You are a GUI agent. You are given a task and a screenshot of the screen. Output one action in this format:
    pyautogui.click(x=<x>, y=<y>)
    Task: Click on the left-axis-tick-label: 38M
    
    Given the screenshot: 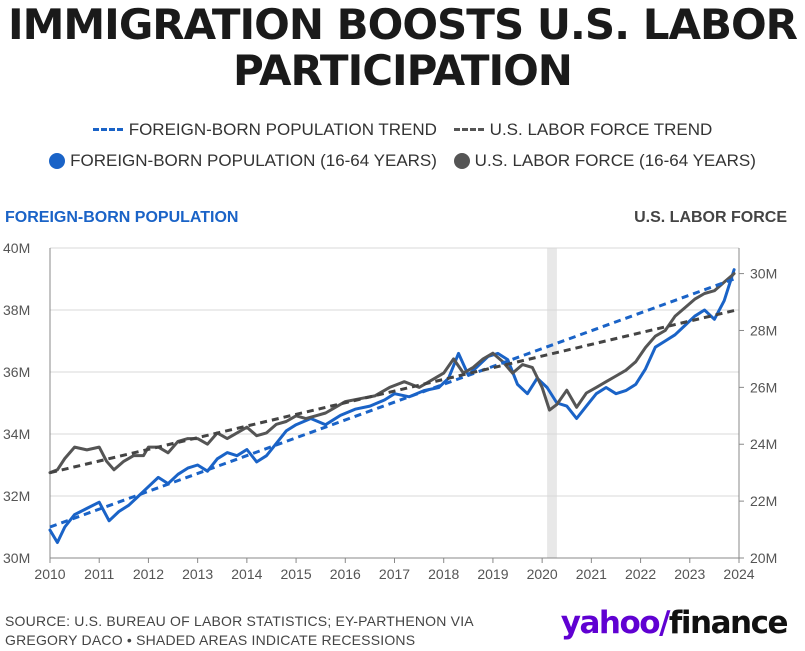 What is the action you would take?
    pyautogui.click(x=16, y=310)
    